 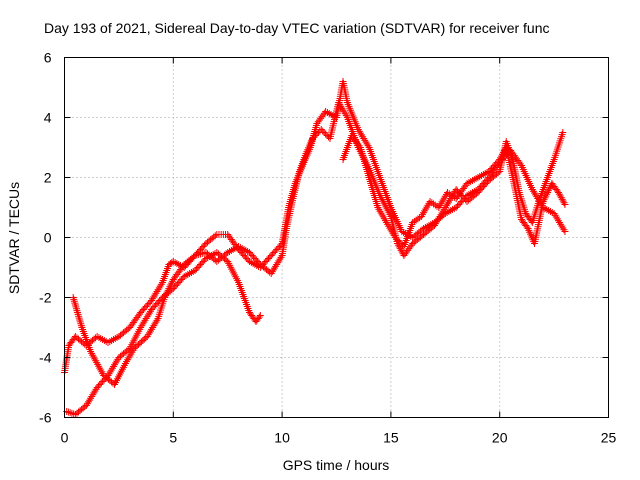 I want to click on x-tick-label: 25, so click(x=609, y=438).